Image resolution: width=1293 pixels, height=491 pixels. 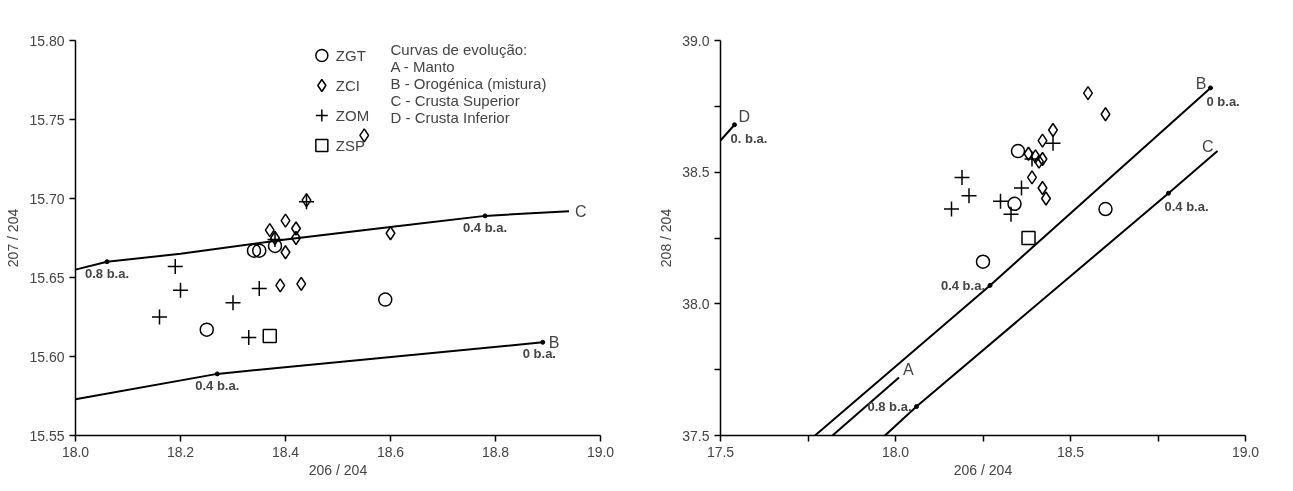 I want to click on y-tick-label: 15.55, so click(x=47, y=435).